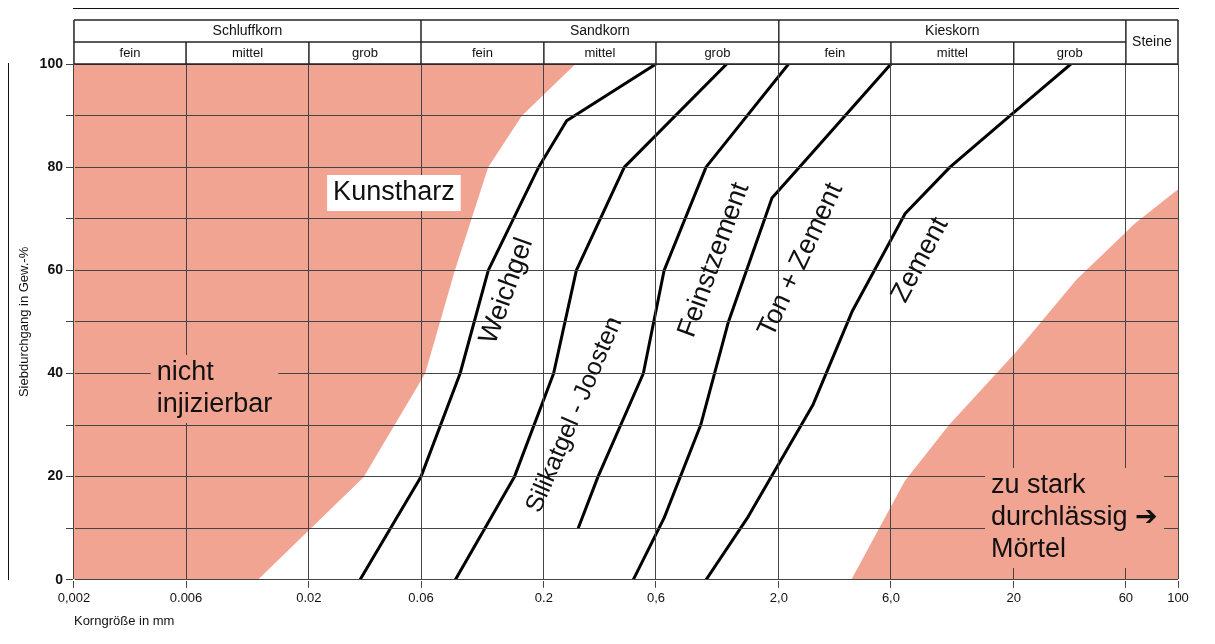 This screenshot has width=1215, height=644. What do you see at coordinates (1152, 40) in the screenshot?
I see `text: Steine` at bounding box center [1152, 40].